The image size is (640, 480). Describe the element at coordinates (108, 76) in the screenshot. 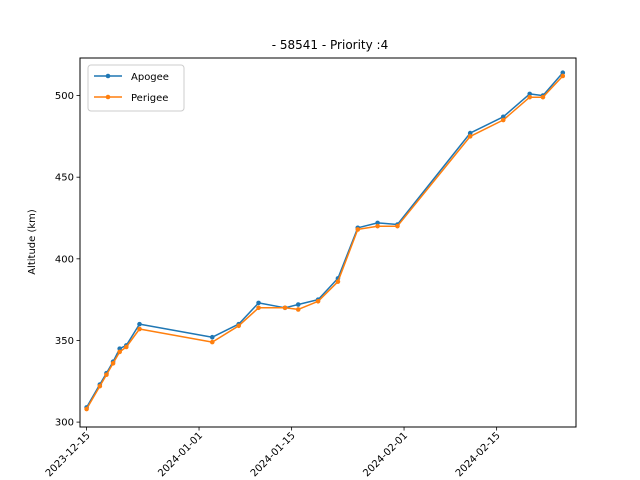

I see `legend-marker-apogee` at that location.